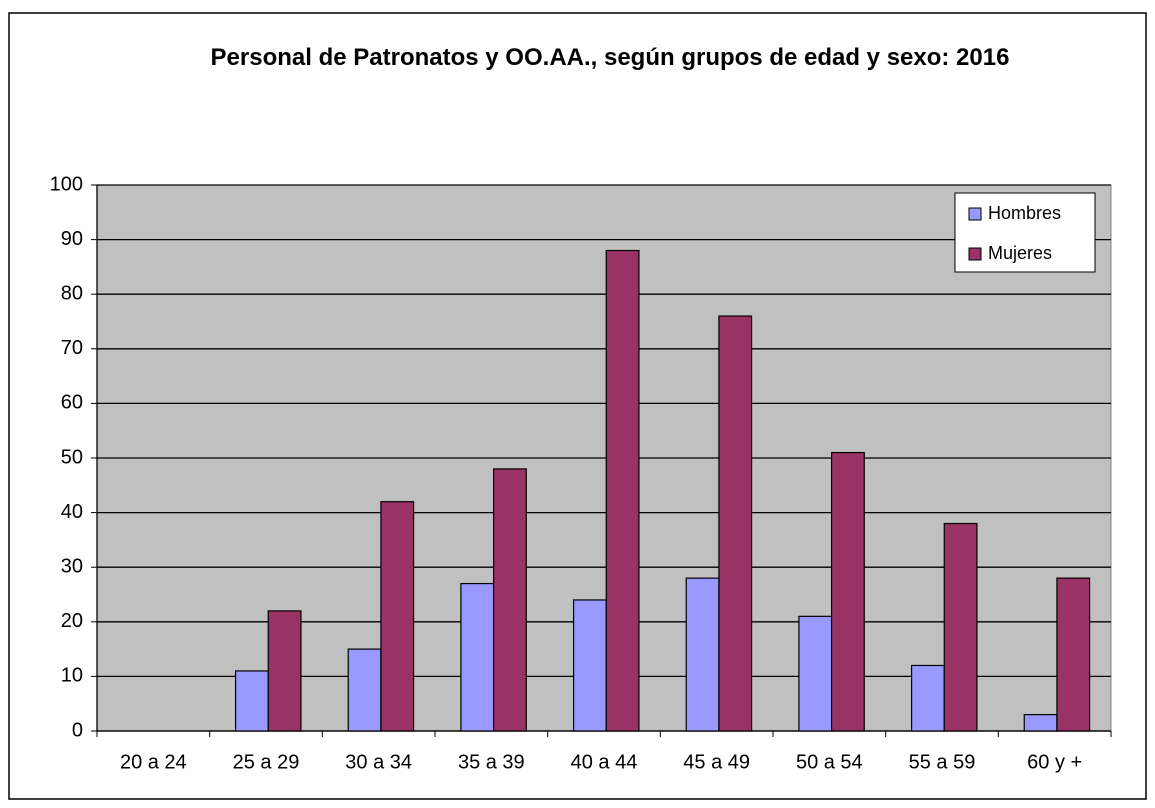 This screenshot has width=1155, height=808. Describe the element at coordinates (153, 762) in the screenshot. I see `x-tick-label: 20 a 24` at that location.